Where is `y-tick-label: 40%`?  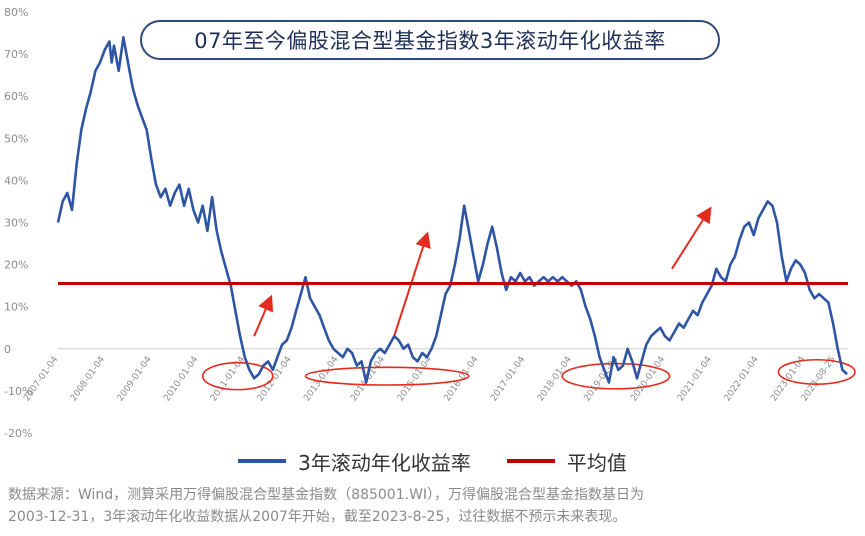
y-tick-label: 40% is located at coordinates (16, 180).